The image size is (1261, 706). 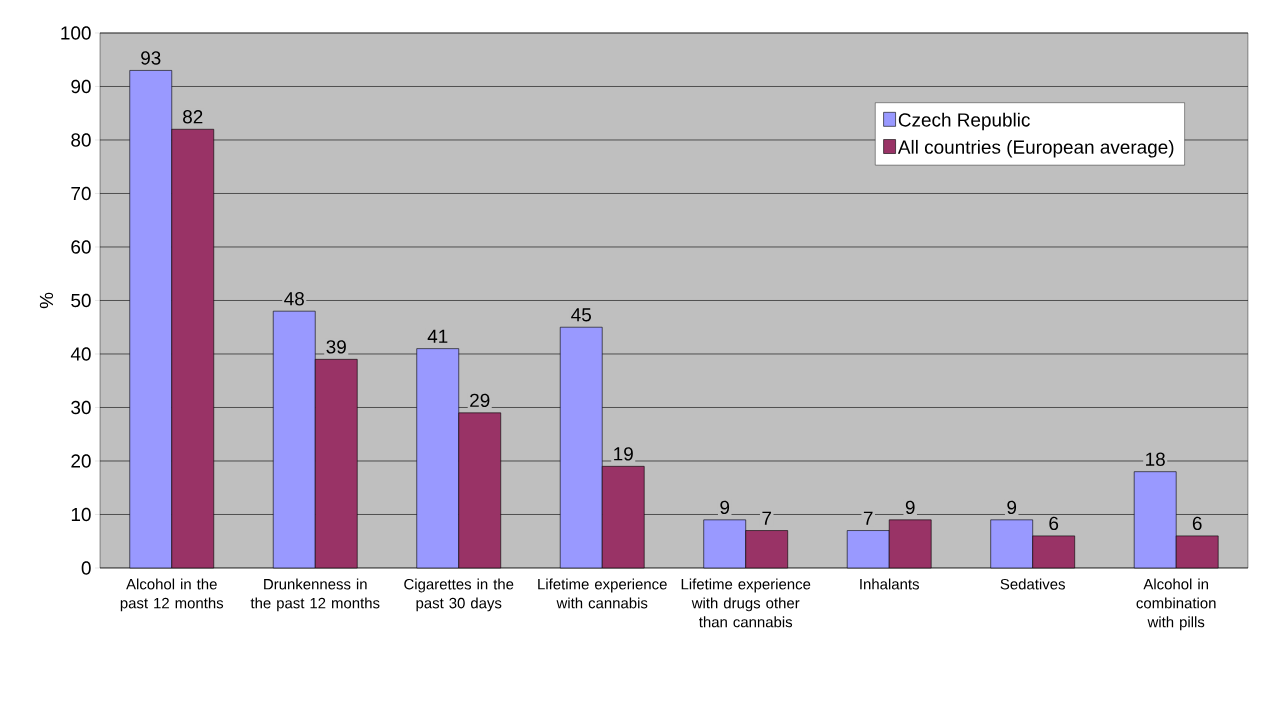 I want to click on data-label: 41, so click(x=437, y=336).